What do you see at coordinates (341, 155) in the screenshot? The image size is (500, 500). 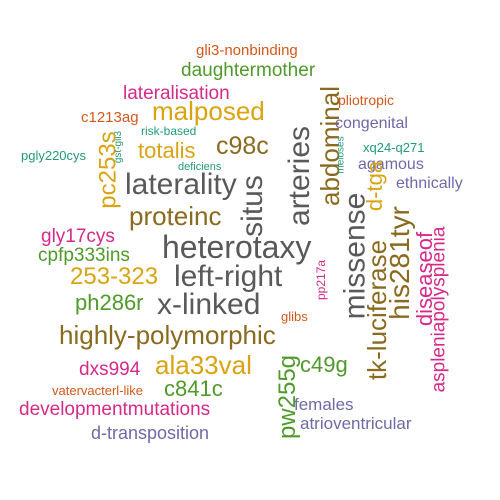 I see `word-meioses: meioses` at bounding box center [341, 155].